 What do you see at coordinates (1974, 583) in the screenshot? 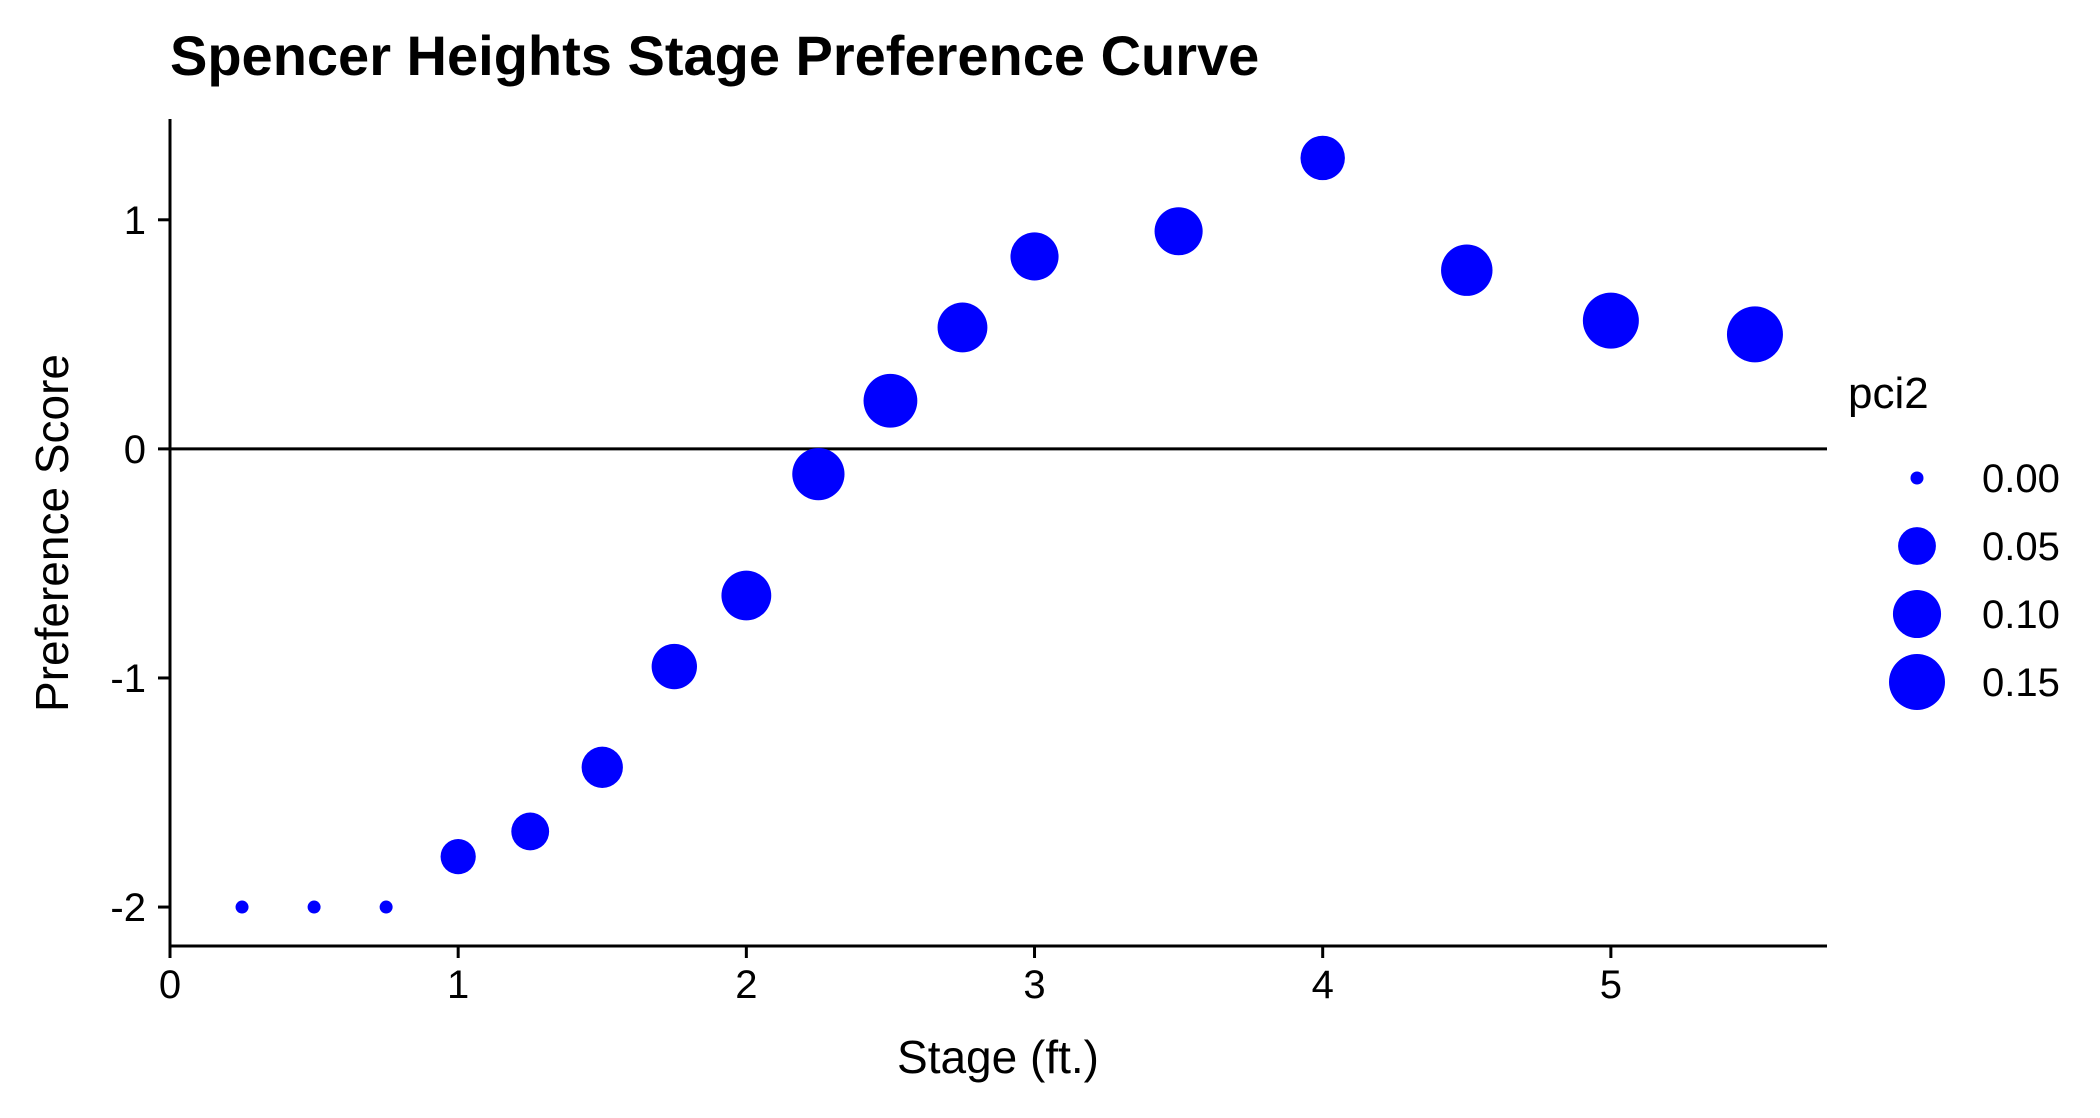
I see `legend-entries: 0.00 0.05 0.10 0.15` at bounding box center [1974, 583].